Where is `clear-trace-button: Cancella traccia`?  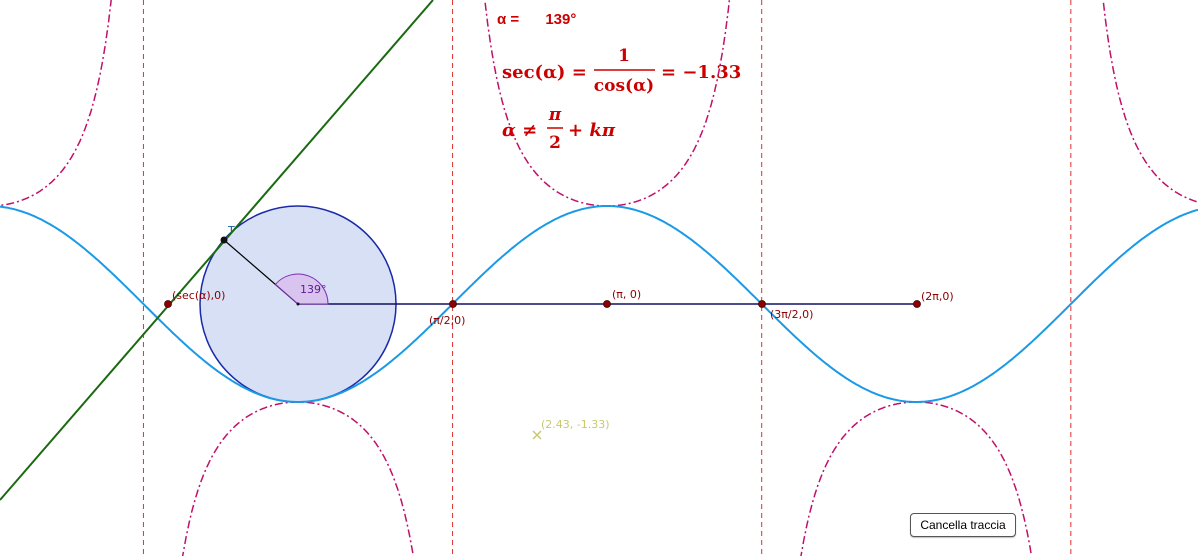 clear-trace-button: Cancella traccia is located at coordinates (963, 525).